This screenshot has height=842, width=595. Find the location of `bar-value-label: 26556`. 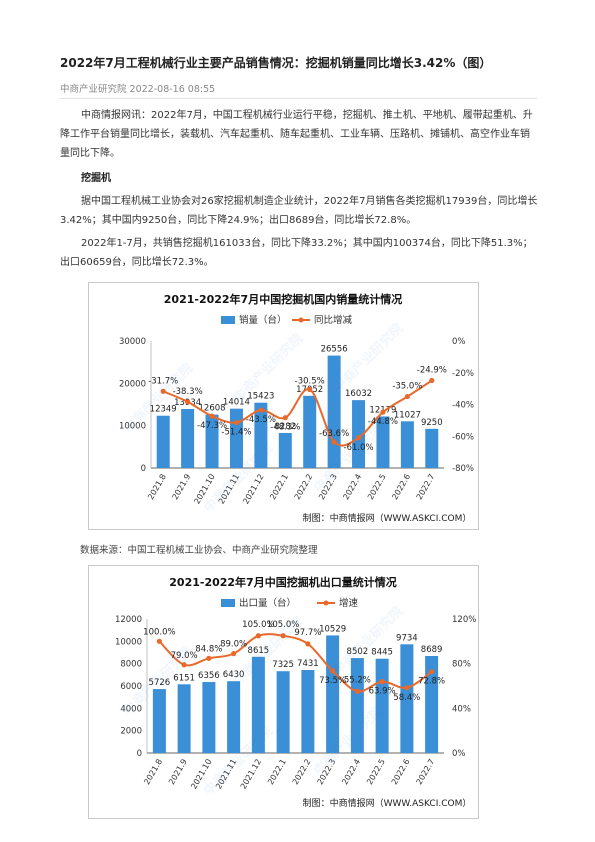

bar-value-label: 26556 is located at coordinates (334, 350).